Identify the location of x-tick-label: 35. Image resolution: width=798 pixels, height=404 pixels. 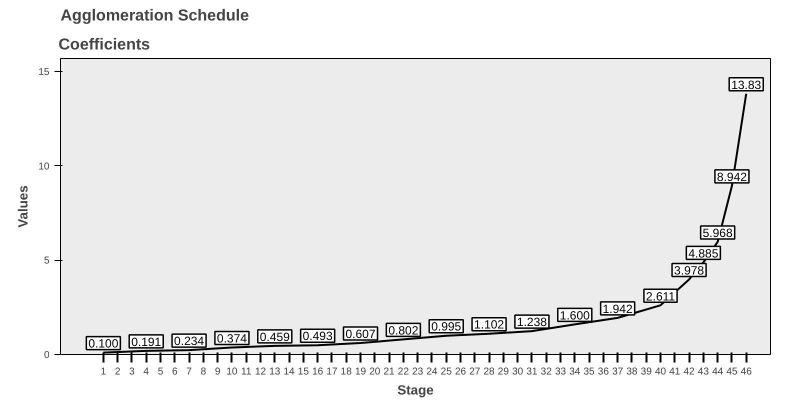
(590, 372).